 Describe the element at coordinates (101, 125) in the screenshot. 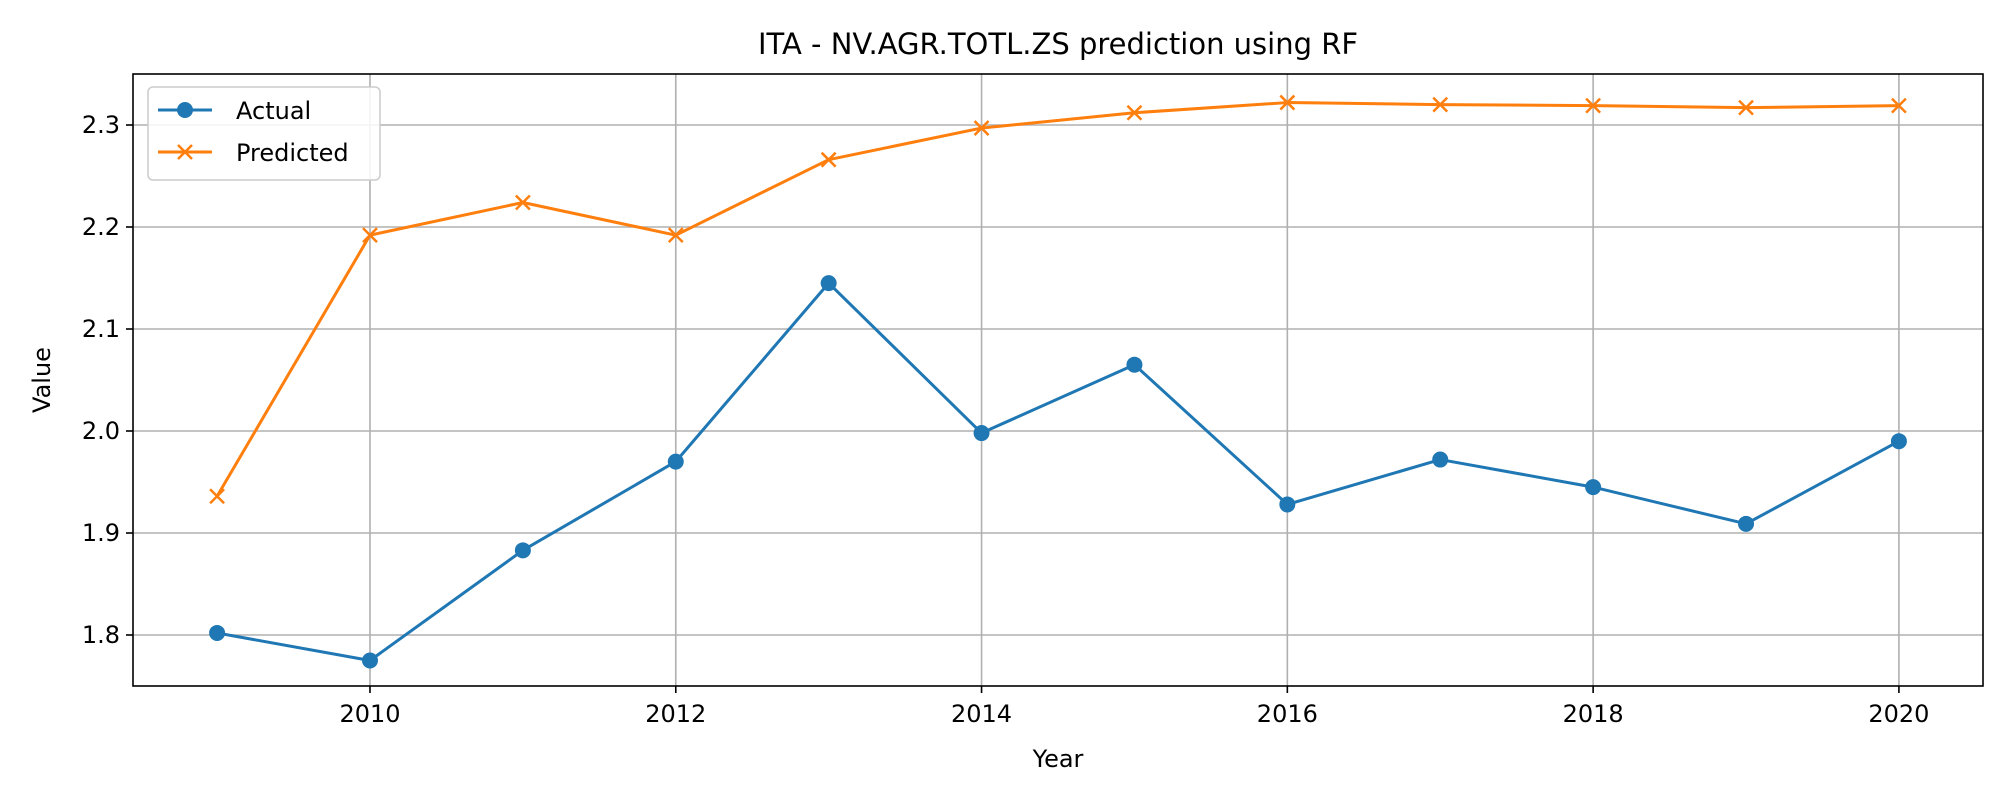

I see `y-tick-label: 2.3` at that location.